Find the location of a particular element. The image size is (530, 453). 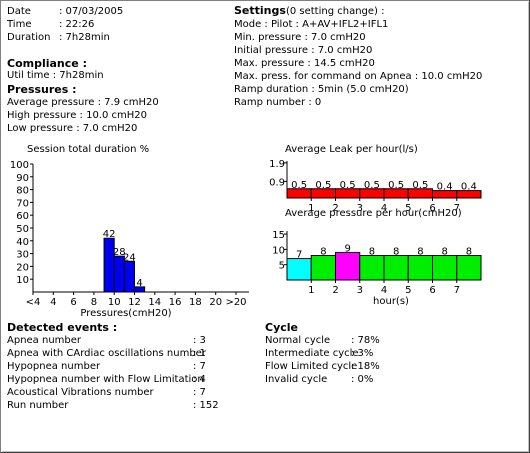

pressure-chart-title: Average pressure per hour(cmH20) is located at coordinates (373, 213).